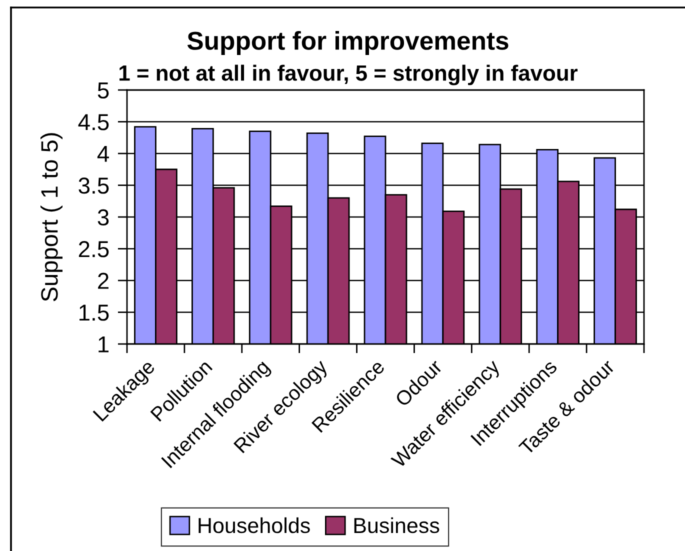  What do you see at coordinates (254, 525) in the screenshot?
I see `legend-label: Households` at bounding box center [254, 525].